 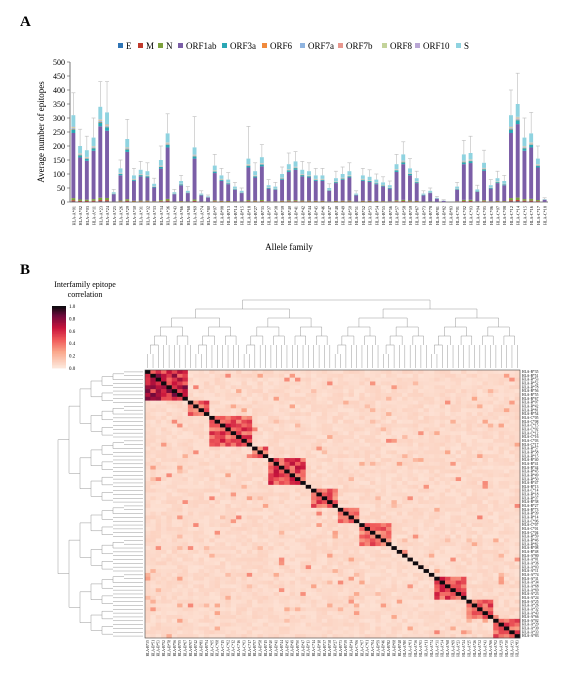 What do you see at coordinates (497, 183) in the screenshot?
I see `bar-segment-orf3a` at bounding box center [497, 183].